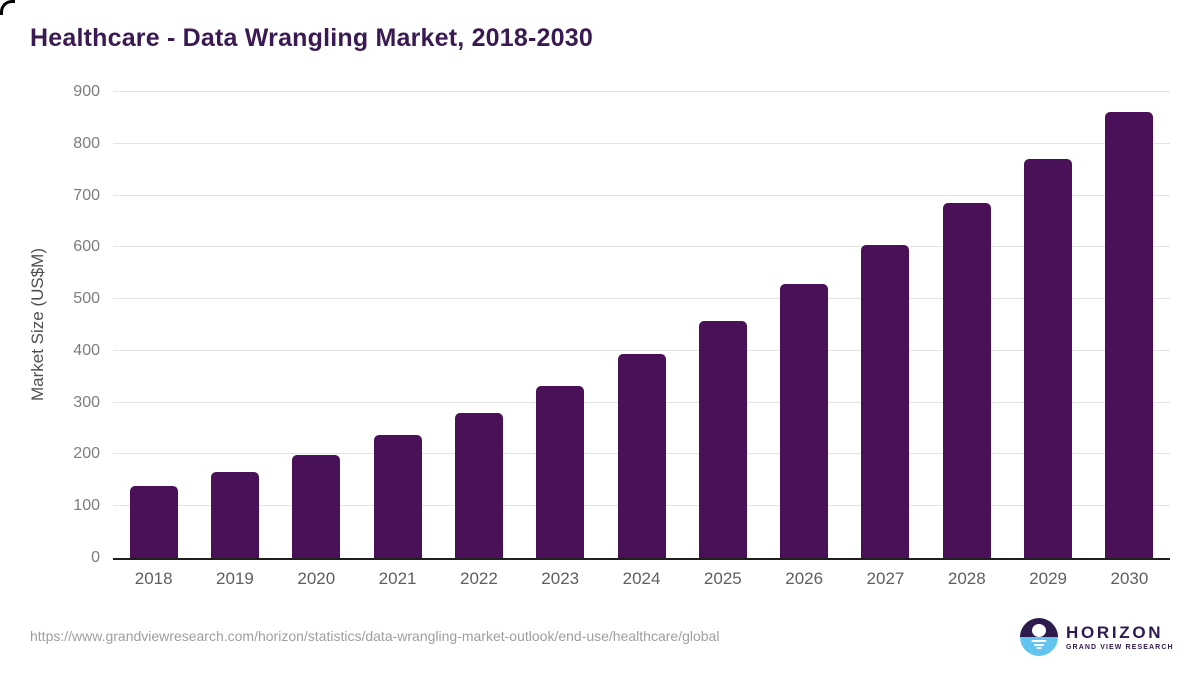 This screenshot has width=1200, height=675. What do you see at coordinates (316, 325) in the screenshot?
I see `bar-slot-2020` at bounding box center [316, 325].